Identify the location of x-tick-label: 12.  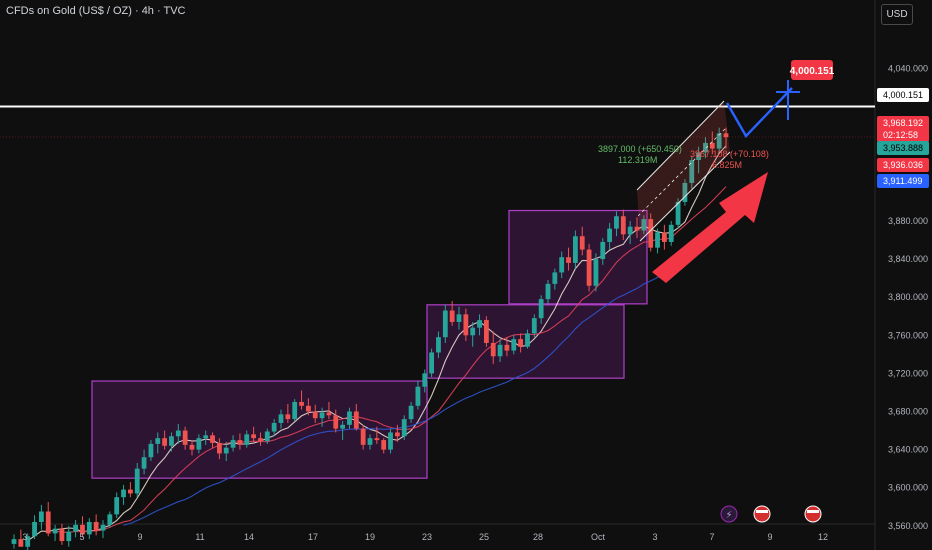
(823, 537).